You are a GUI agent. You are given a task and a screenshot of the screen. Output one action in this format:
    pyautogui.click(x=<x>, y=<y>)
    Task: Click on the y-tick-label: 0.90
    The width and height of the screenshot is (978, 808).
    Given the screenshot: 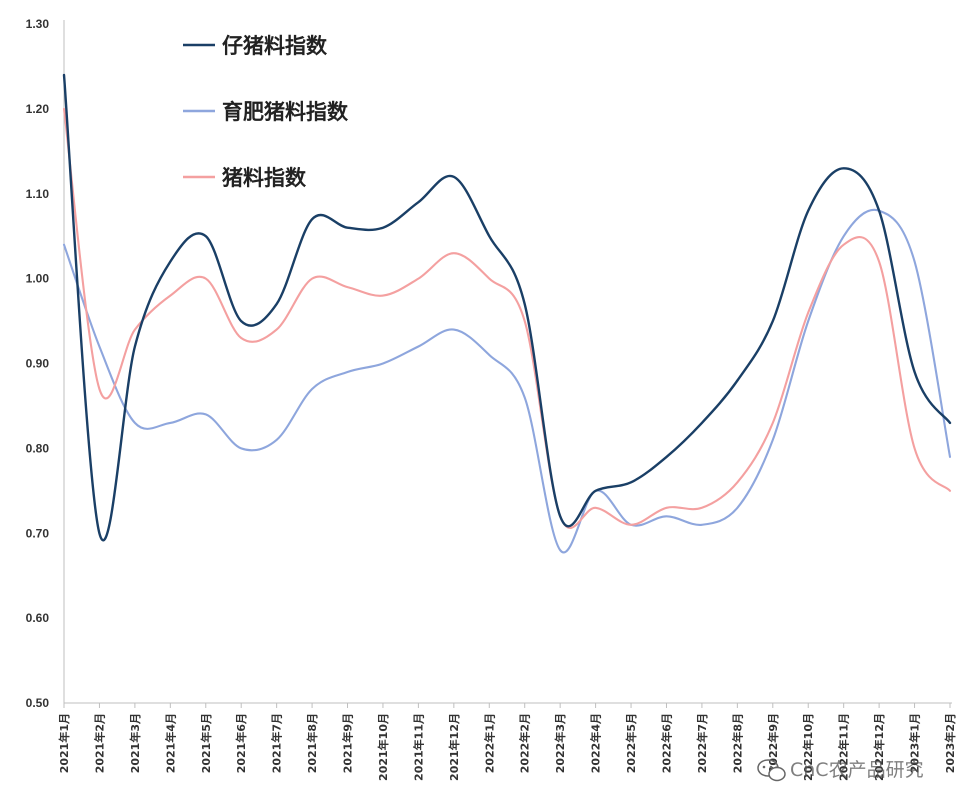 What is the action you would take?
    pyautogui.click(x=38, y=364)
    